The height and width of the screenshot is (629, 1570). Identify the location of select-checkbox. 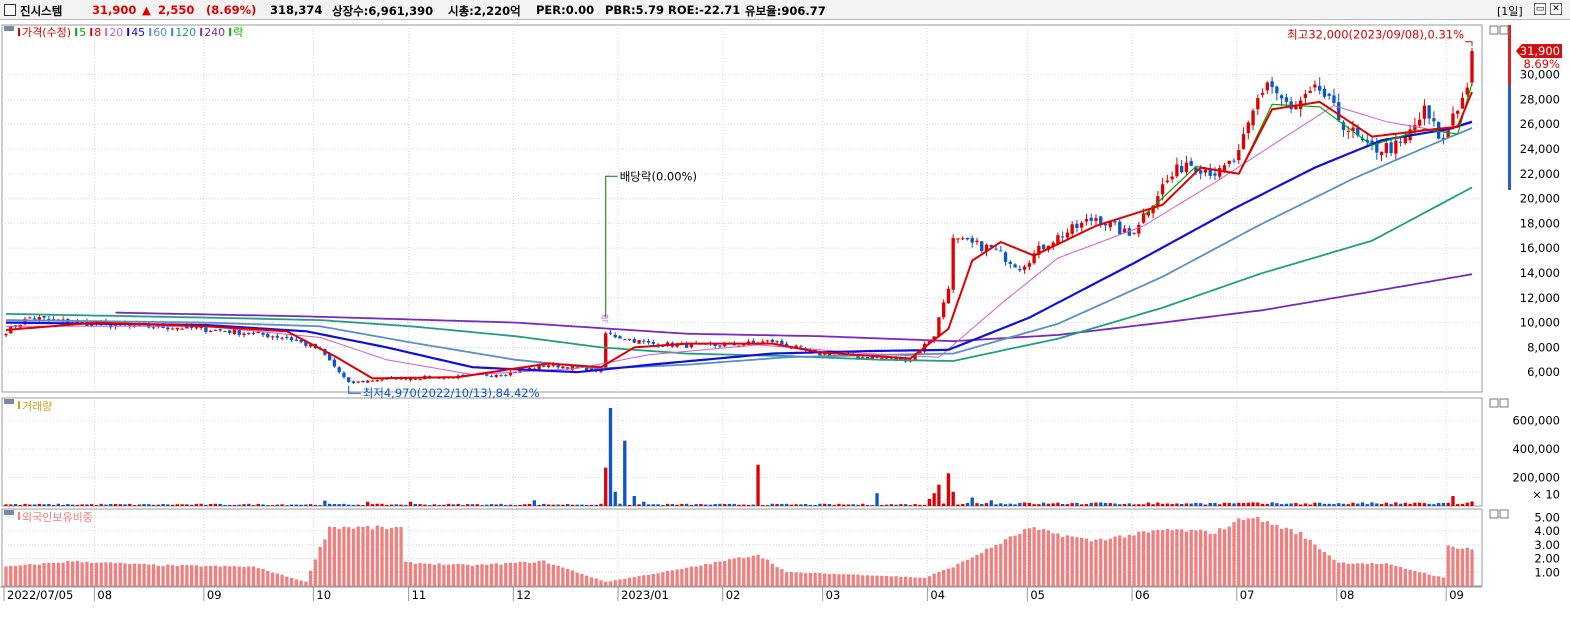
(10, 10).